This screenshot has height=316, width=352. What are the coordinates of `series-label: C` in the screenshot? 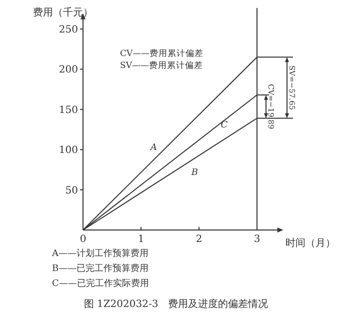 It's located at (224, 125).